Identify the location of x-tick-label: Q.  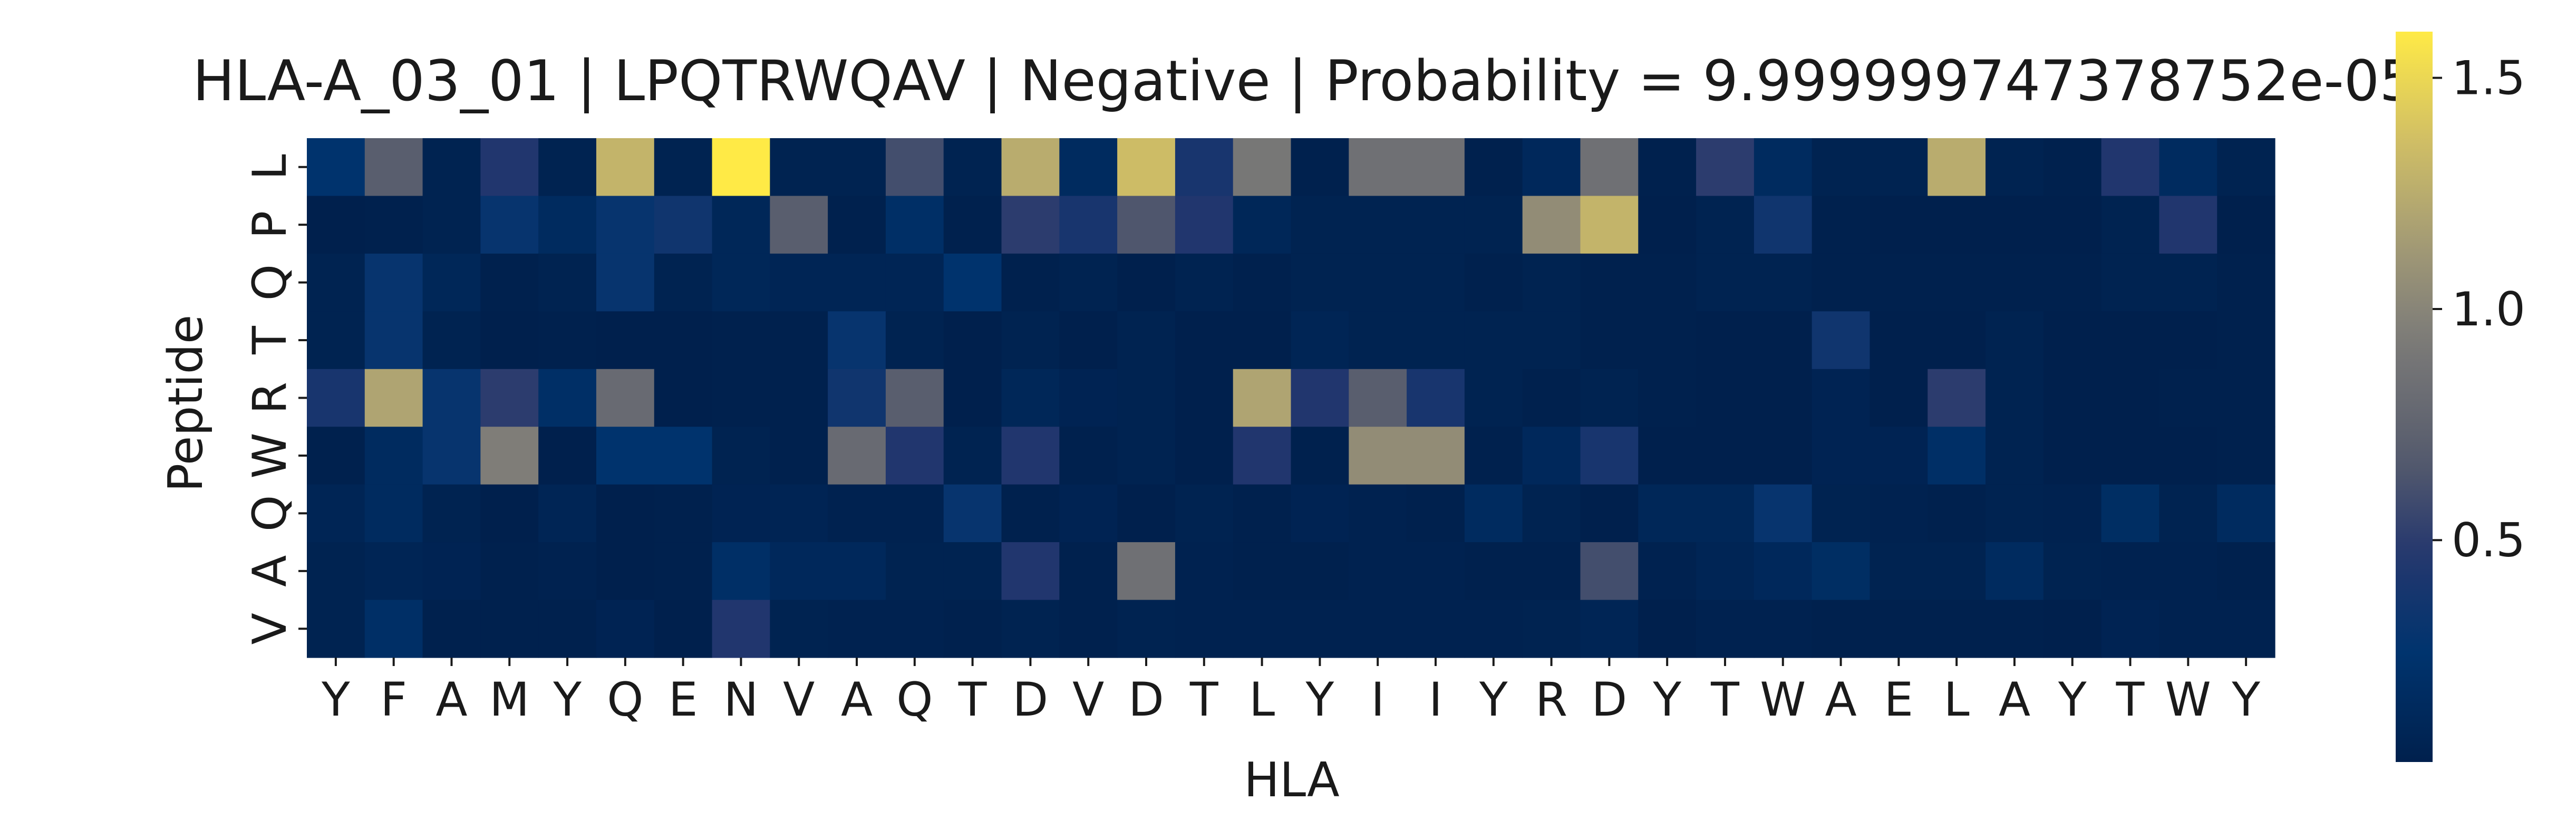
(625, 699).